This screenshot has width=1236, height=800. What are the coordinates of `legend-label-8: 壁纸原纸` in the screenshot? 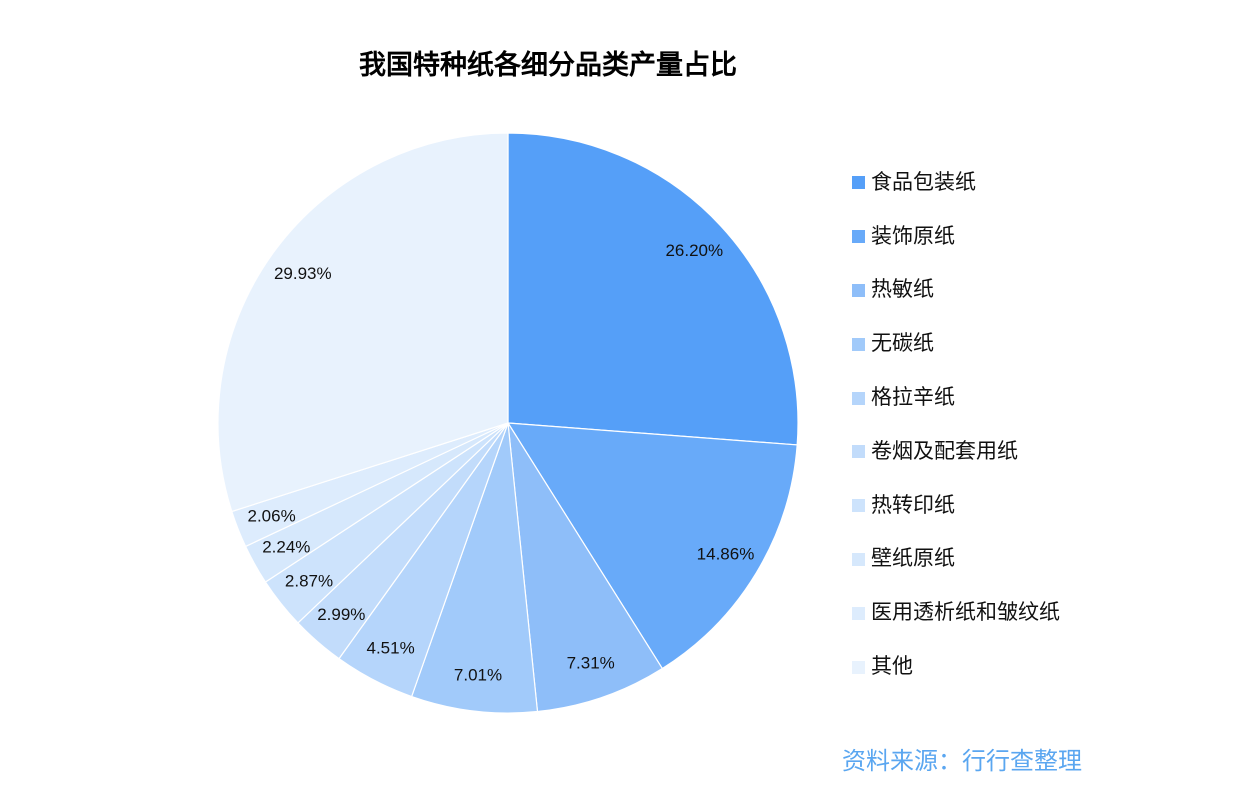 It's located at (913, 559).